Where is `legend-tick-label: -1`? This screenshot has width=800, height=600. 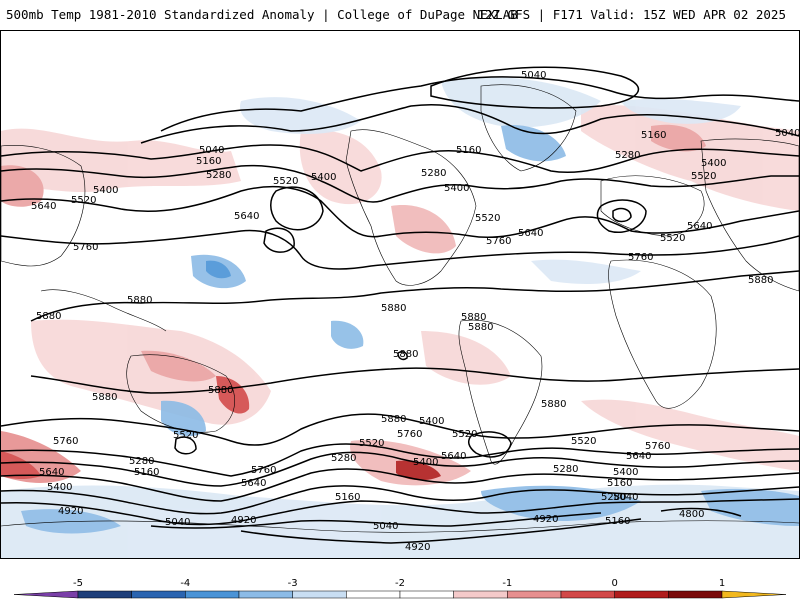 legend-tick-label: -1 is located at coordinates (507, 583).